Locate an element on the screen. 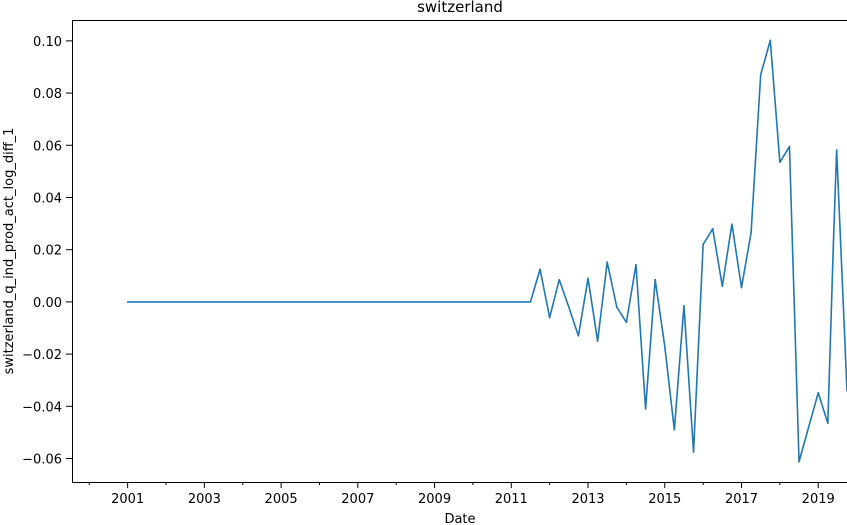  x-tick-label: 2007 is located at coordinates (357, 499).